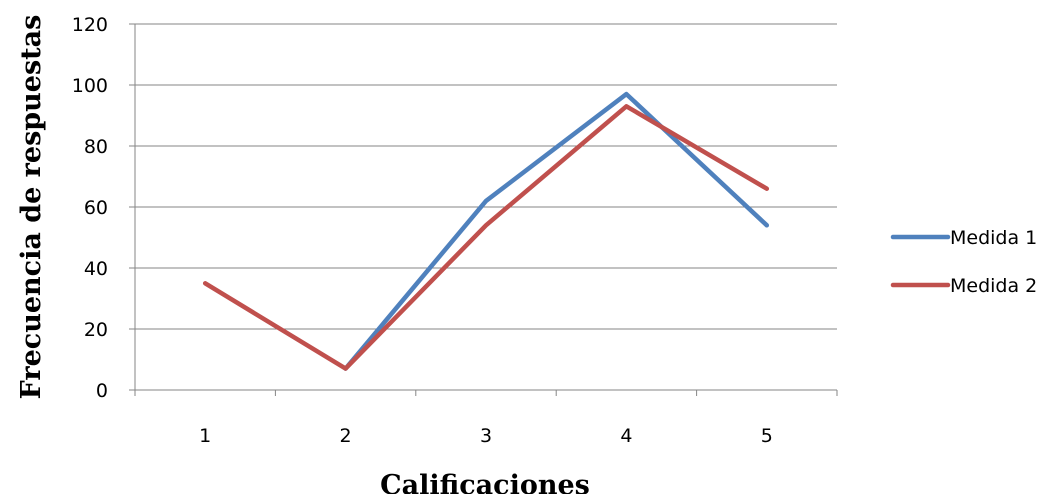  I want to click on legend-label-2: Medida 2, so click(993, 286).